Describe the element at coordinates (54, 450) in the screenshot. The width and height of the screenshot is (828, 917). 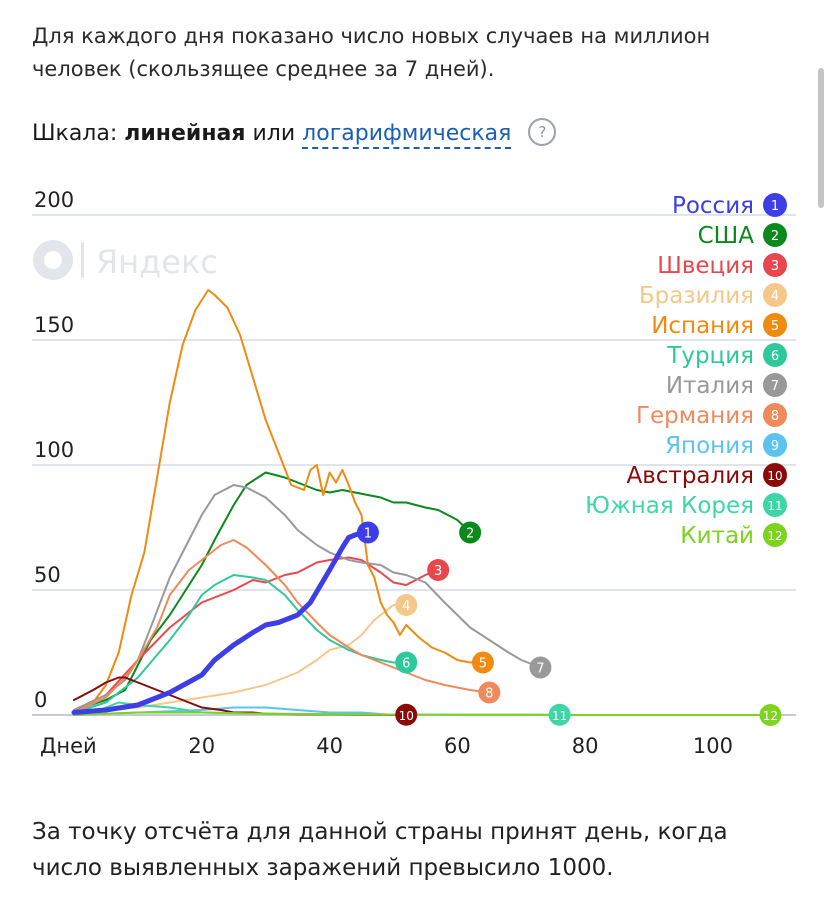
I see `y-tick-label: 100` at that location.